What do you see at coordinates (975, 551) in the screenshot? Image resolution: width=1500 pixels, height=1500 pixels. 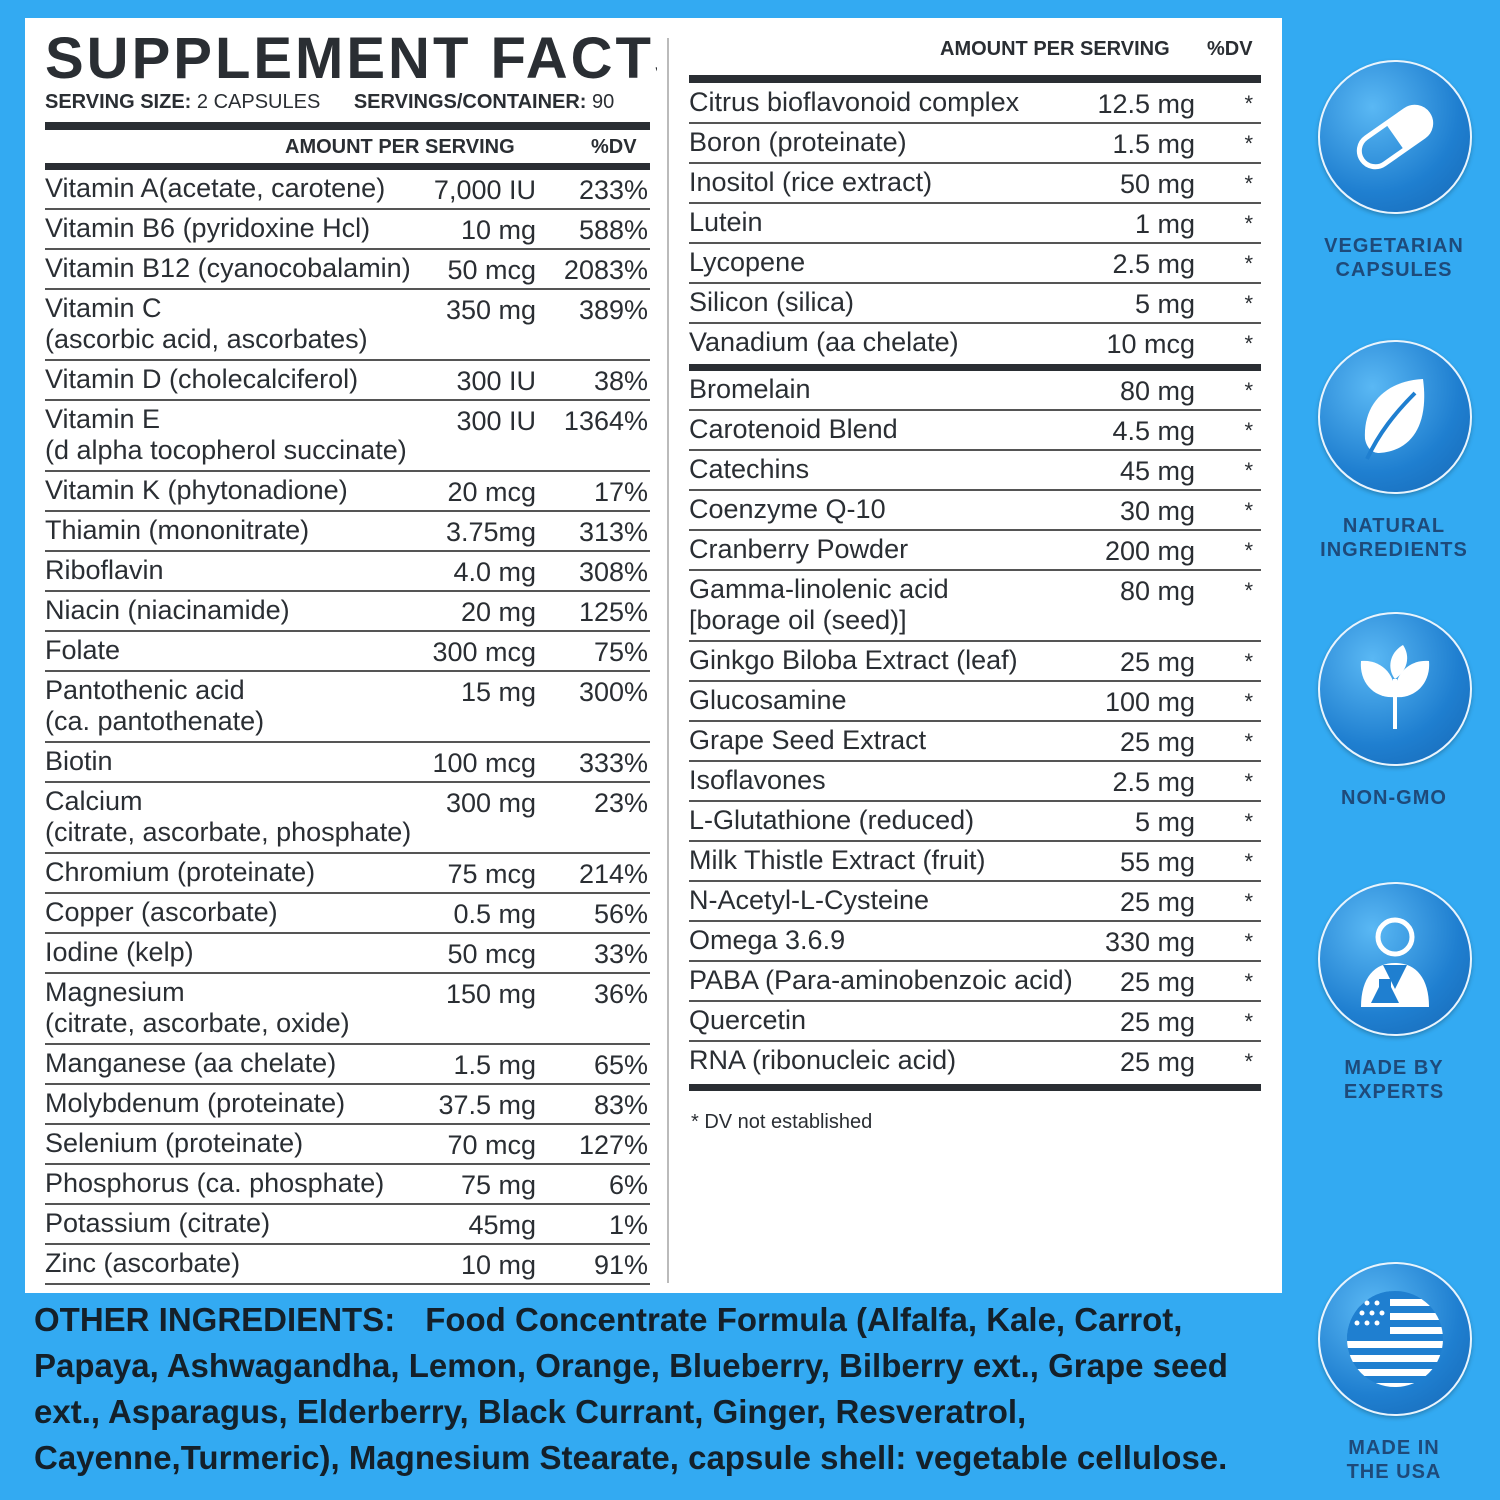 I see `nutrient-row: Cranberry Powder 200 mg *` at bounding box center [975, 551].